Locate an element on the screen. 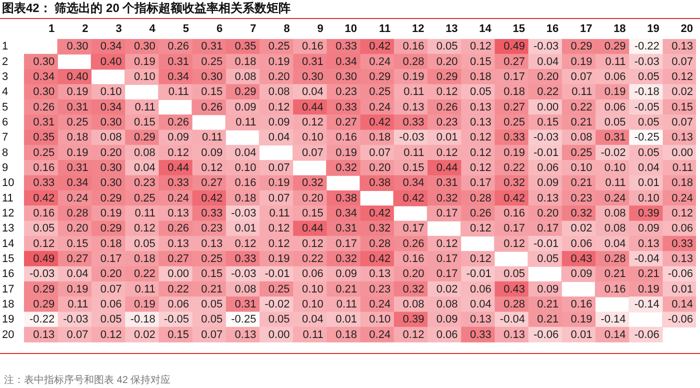 Image resolution: width=700 pixels, height=388 pixels. data-label: 0.15 is located at coordinates (413, 168).